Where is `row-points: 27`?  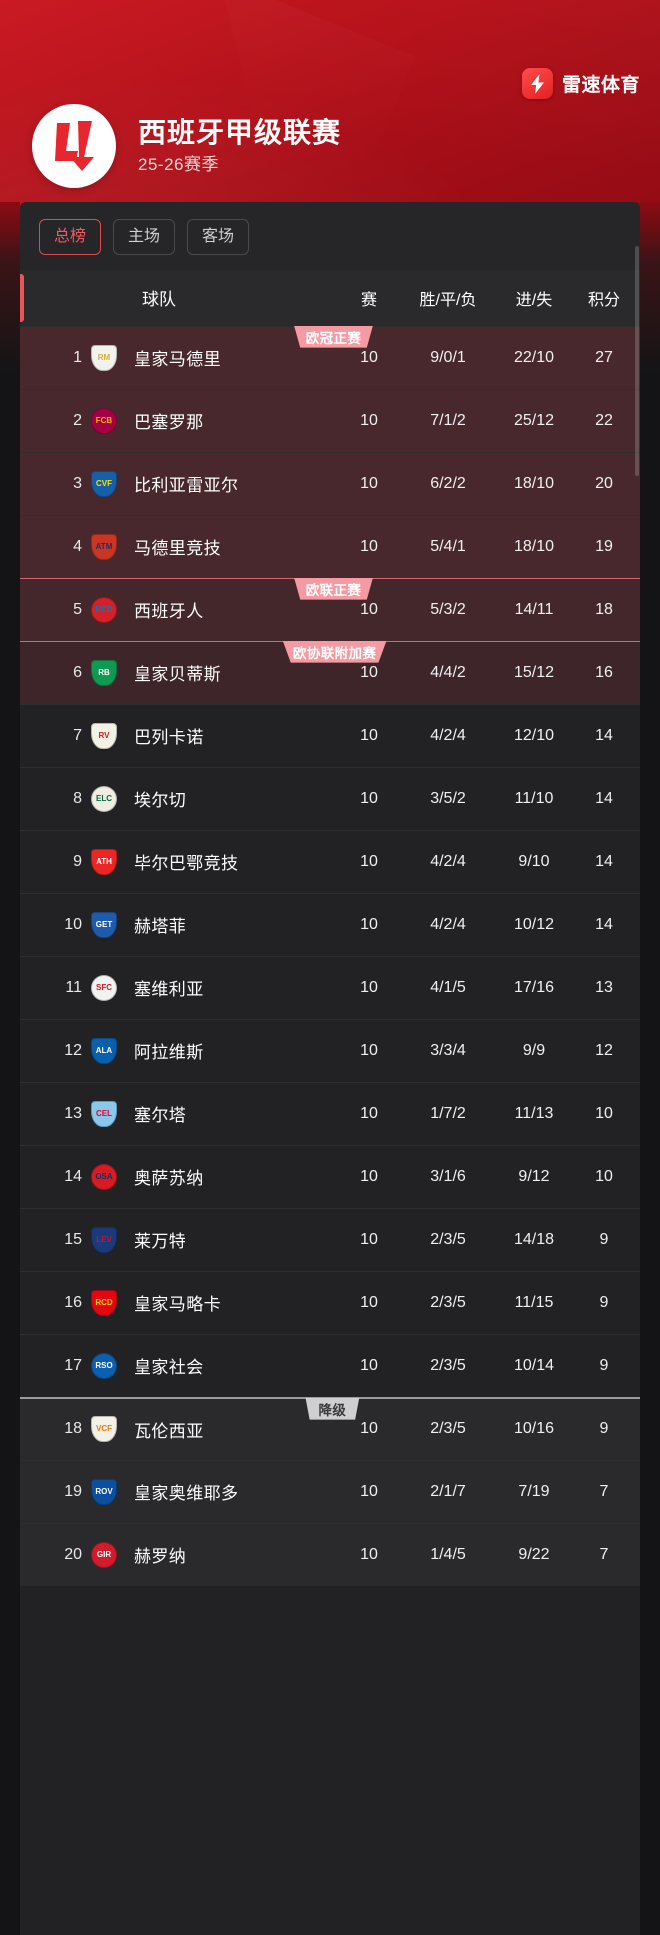
row-points: 27 is located at coordinates (604, 357).